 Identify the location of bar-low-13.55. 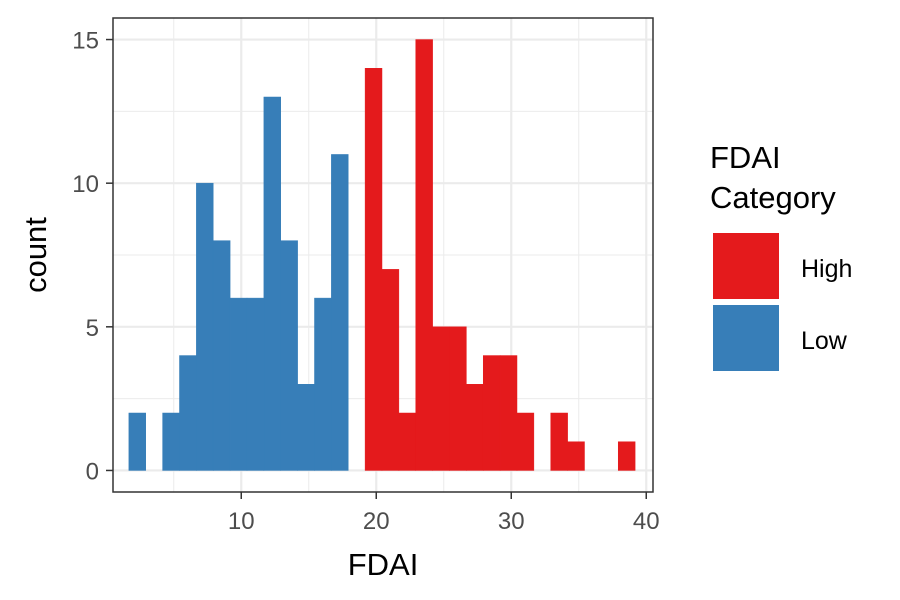
(289, 355).